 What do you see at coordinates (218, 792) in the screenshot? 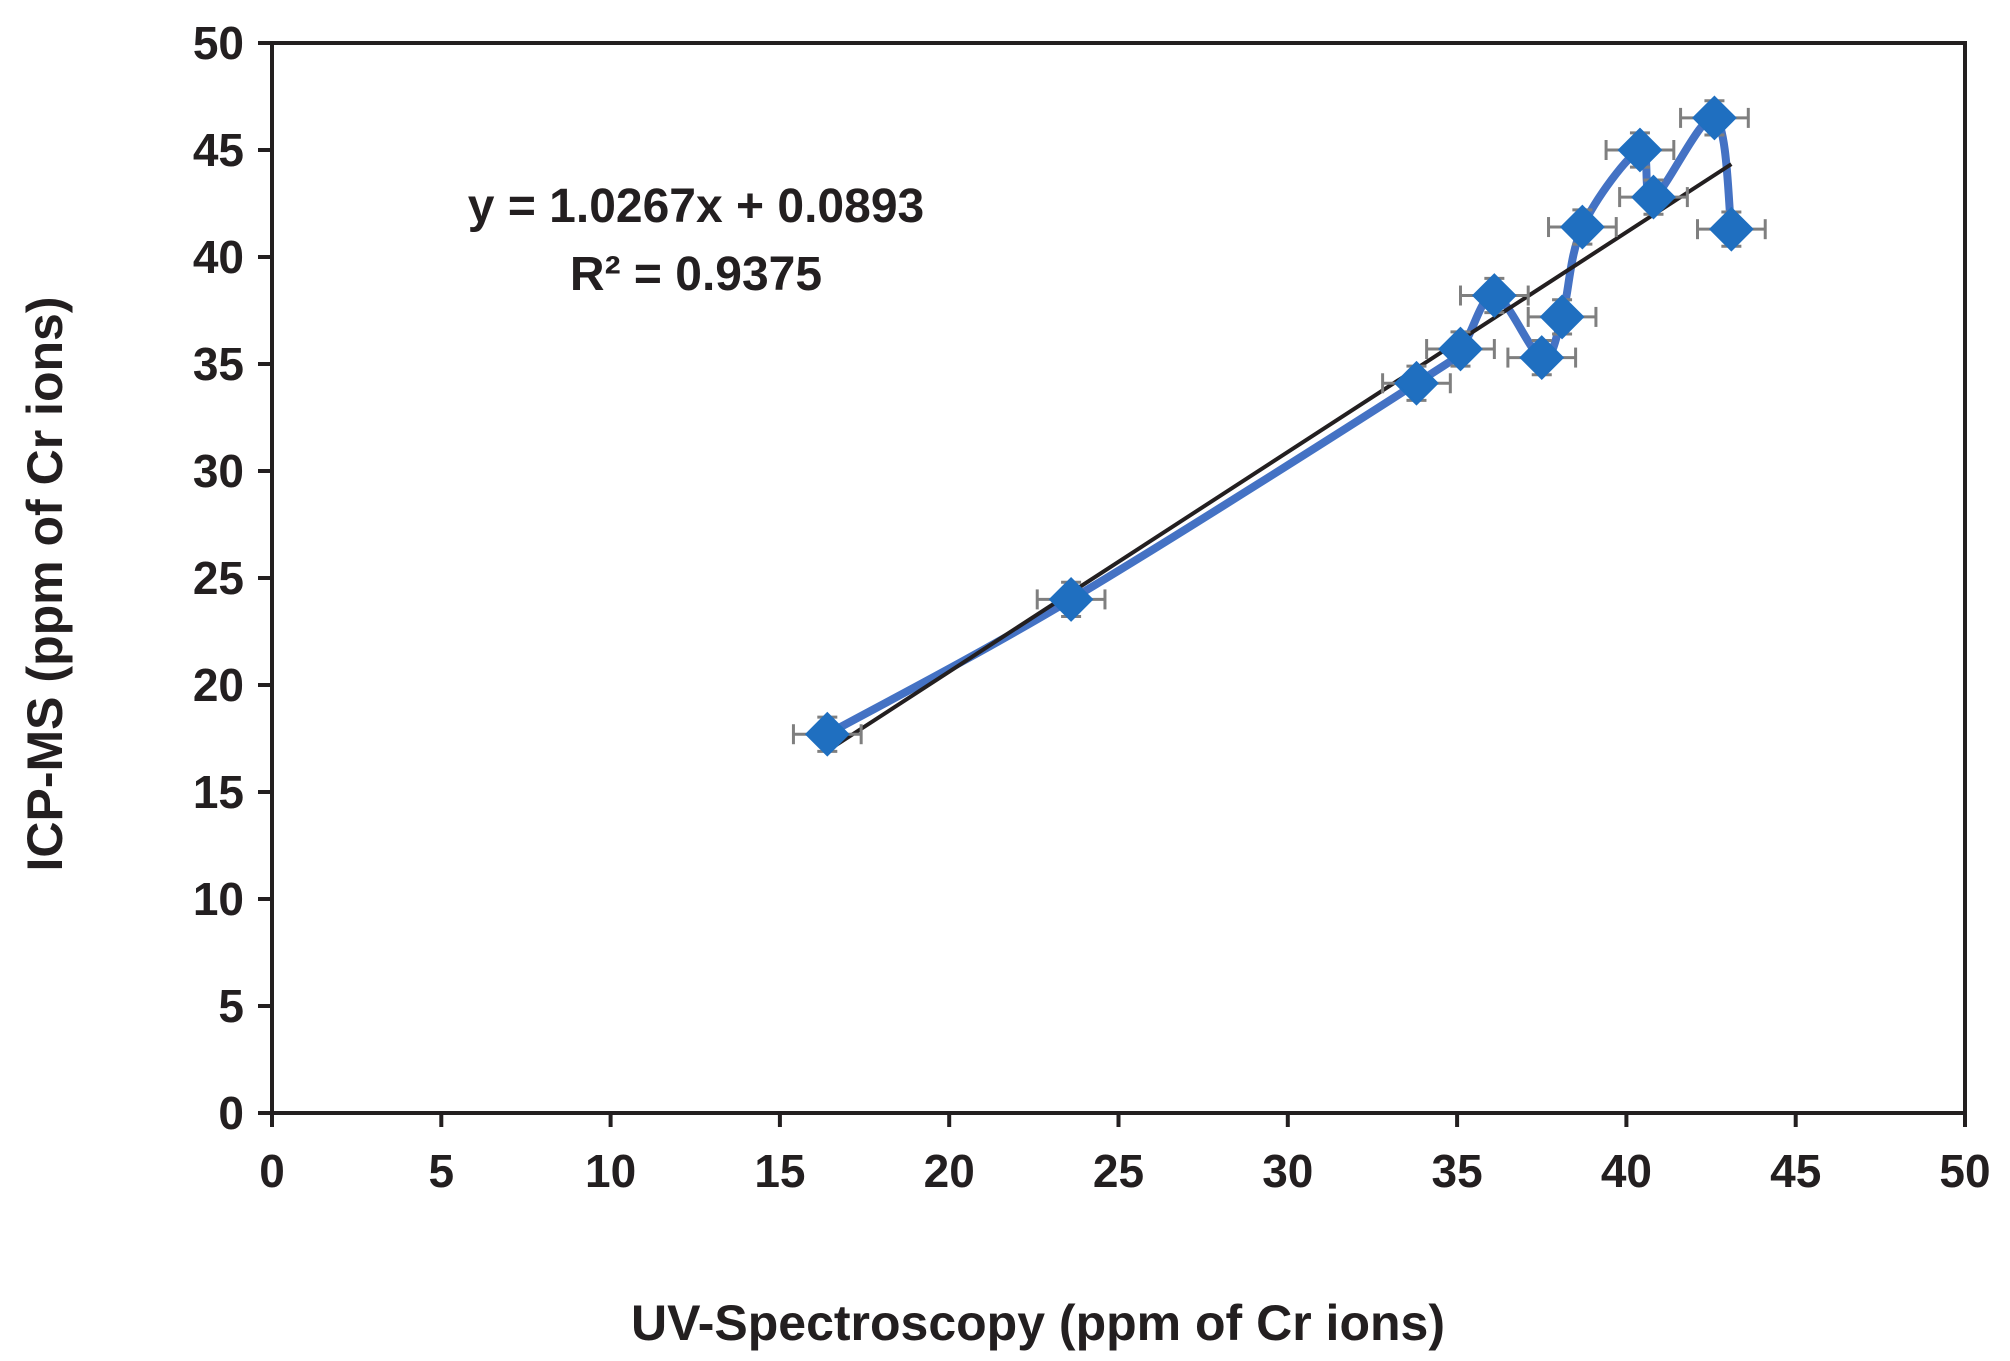
I see `y-tick-label: 15` at bounding box center [218, 792].